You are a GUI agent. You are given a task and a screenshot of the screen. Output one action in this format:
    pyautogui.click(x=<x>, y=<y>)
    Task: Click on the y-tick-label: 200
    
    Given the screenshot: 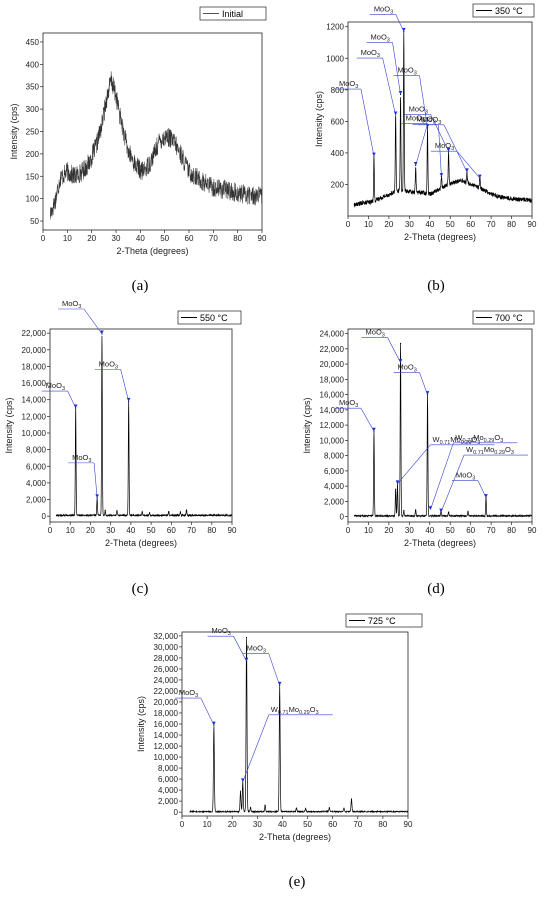 What is the action you would take?
    pyautogui.click(x=33, y=154)
    